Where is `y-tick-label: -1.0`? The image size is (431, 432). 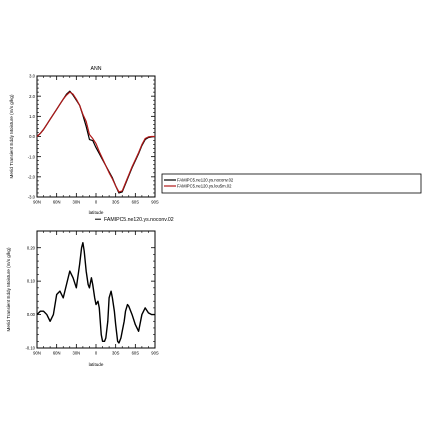
y-tick-label: -1.0 is located at coordinates (32, 156).